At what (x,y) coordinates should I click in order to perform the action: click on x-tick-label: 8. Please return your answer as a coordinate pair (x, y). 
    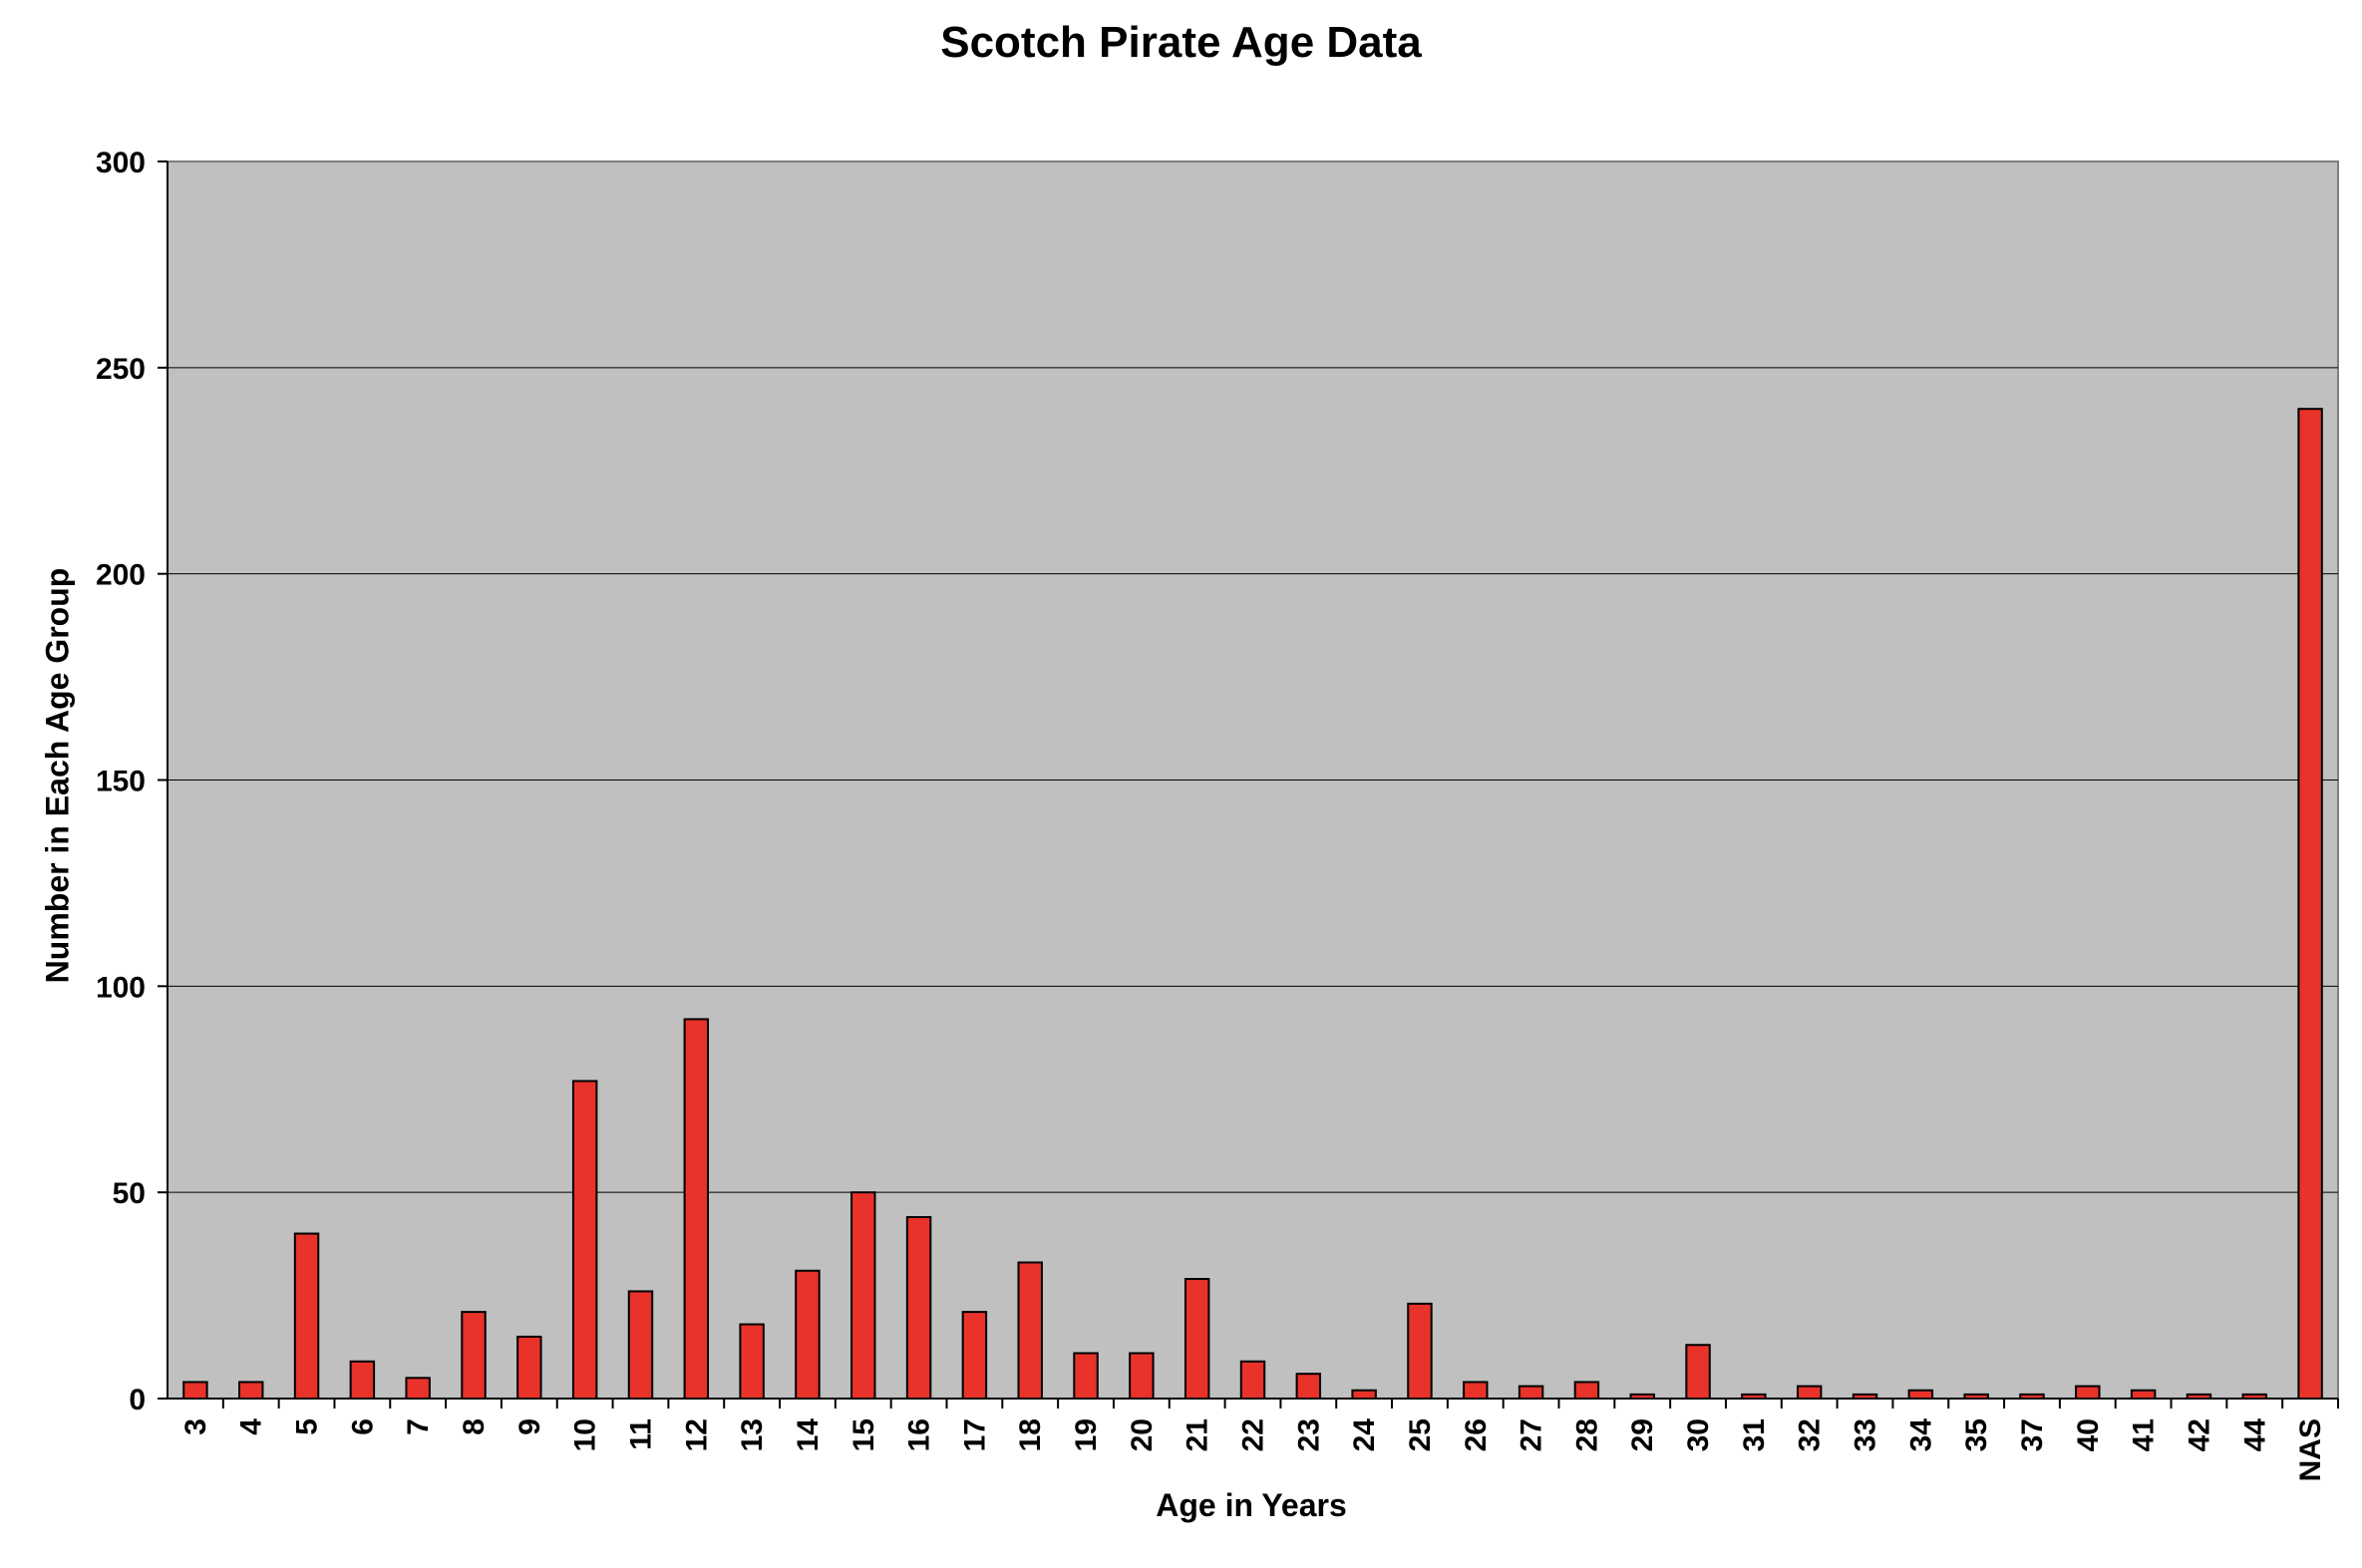
    Looking at the image, I should click on (474, 1426).